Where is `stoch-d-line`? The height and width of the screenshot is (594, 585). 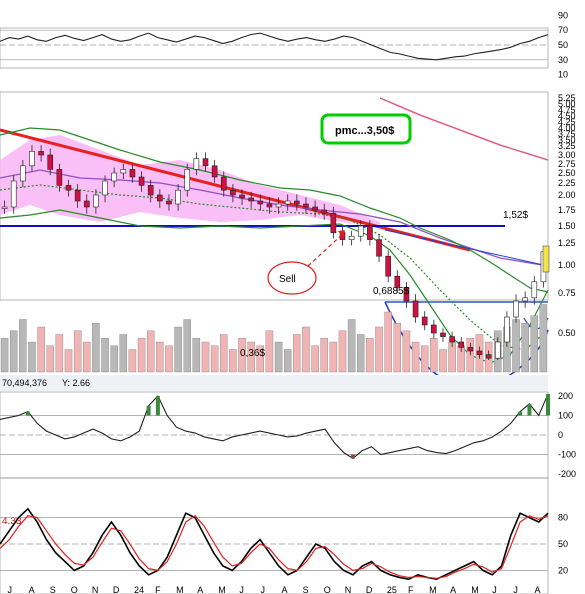
stoch-d-line is located at coordinates (274, 547).